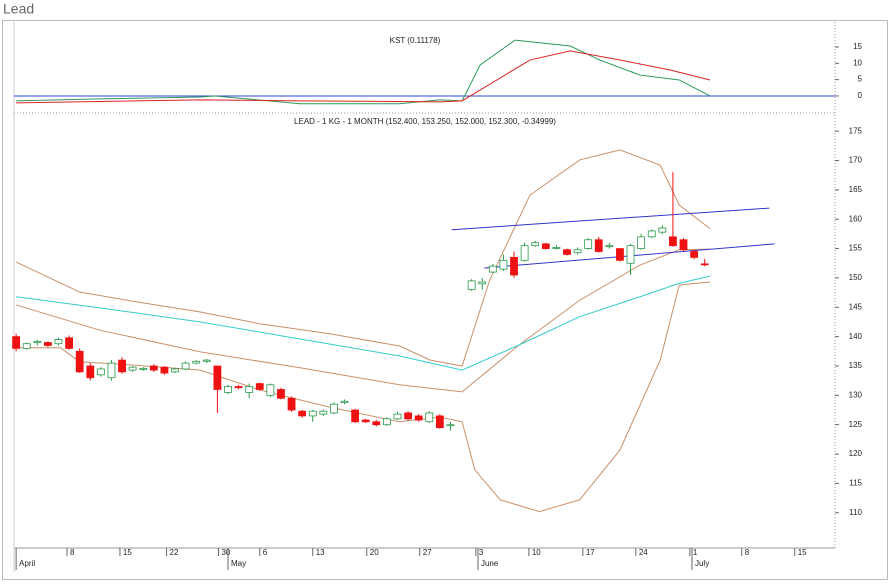  Describe the element at coordinates (695, 552) in the screenshot. I see `x-tick-label: 1` at that location.